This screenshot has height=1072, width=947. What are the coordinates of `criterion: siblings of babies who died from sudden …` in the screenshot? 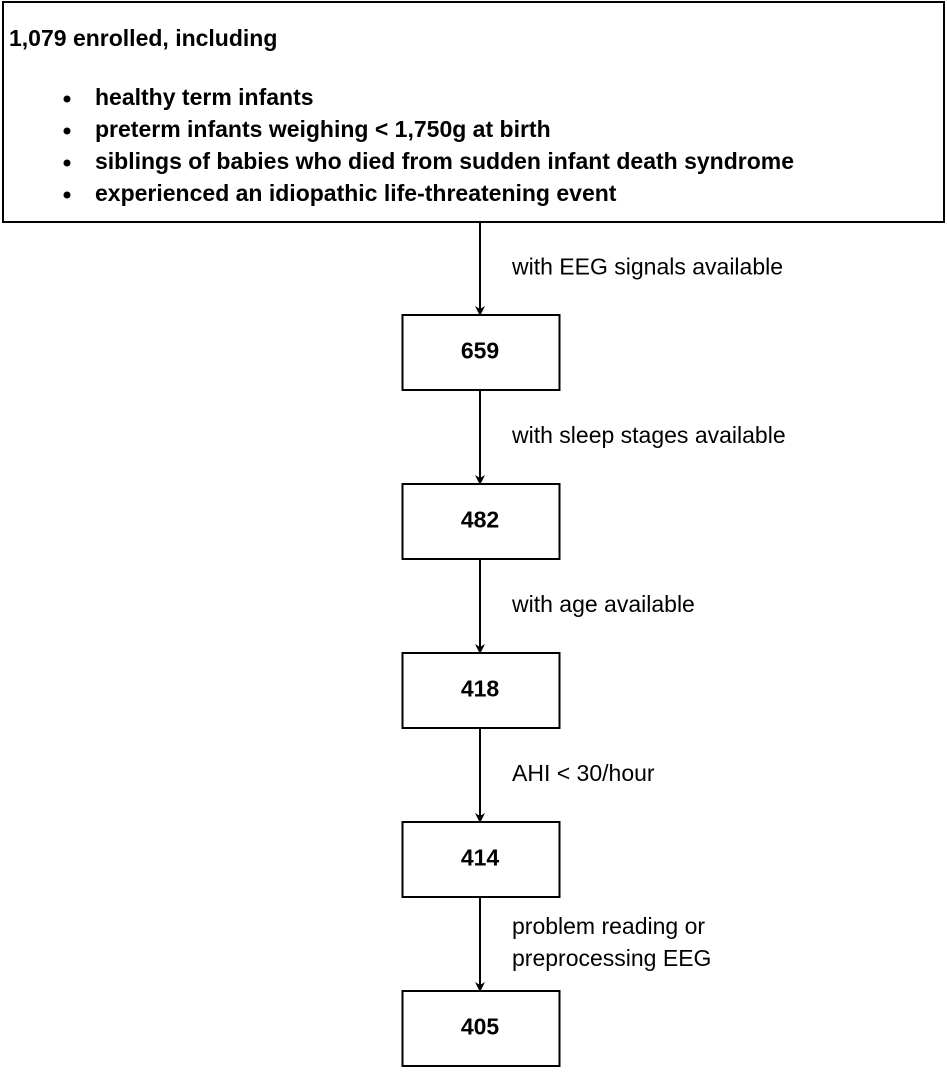 It's located at (444, 161).